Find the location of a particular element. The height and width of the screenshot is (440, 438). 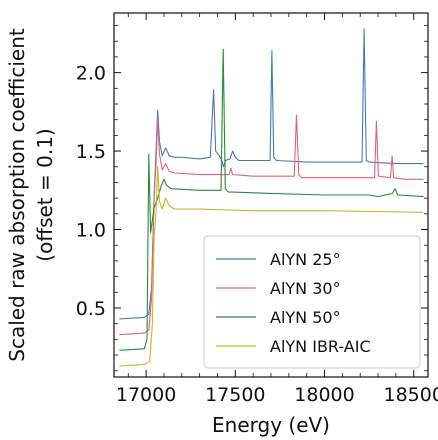

legend-label-alyn-50: AlYN 50° is located at coordinates (305, 317).